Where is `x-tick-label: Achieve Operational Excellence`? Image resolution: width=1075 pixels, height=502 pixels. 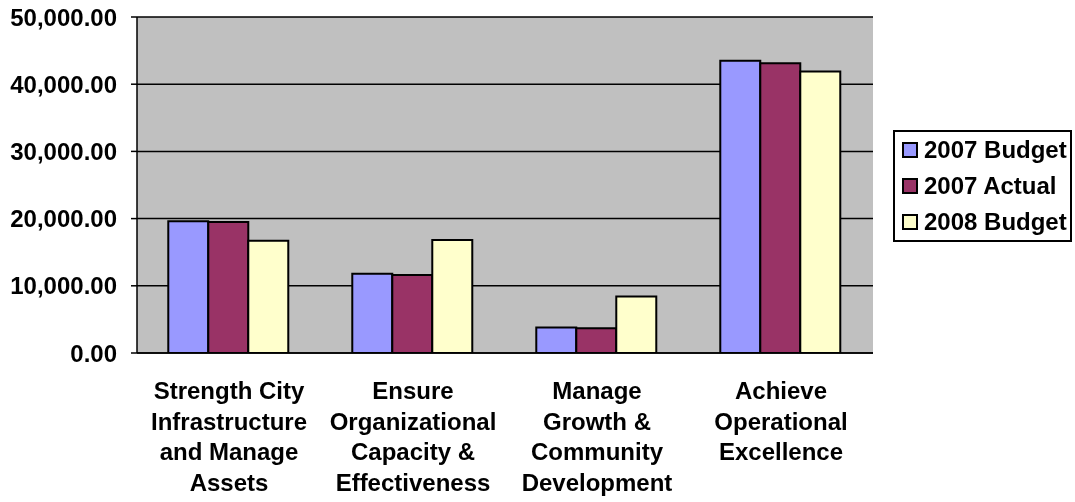 x-tick-label: Achieve Operational Excellence is located at coordinates (781, 421).